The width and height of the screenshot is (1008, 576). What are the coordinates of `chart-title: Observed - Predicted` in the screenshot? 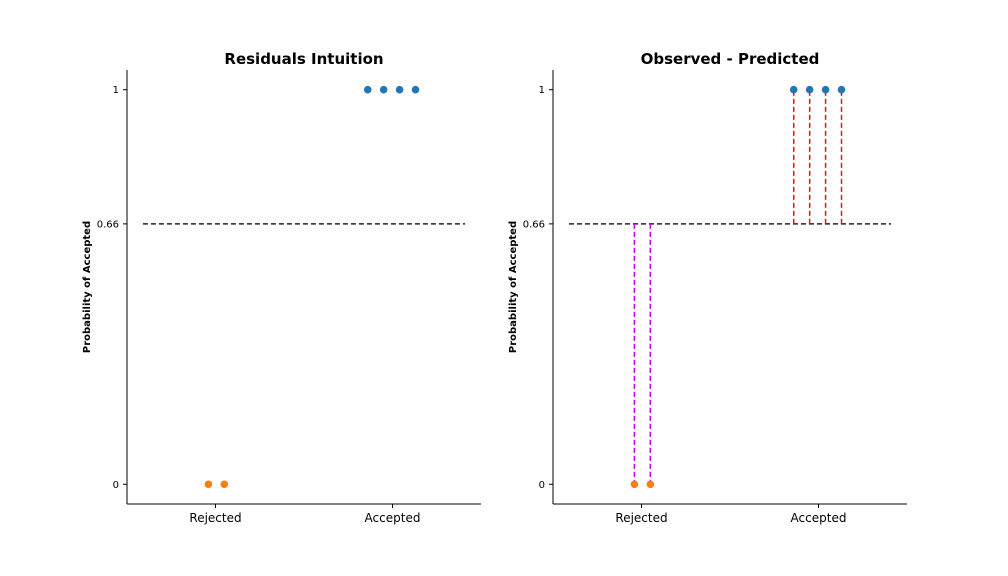 It's located at (730, 59).